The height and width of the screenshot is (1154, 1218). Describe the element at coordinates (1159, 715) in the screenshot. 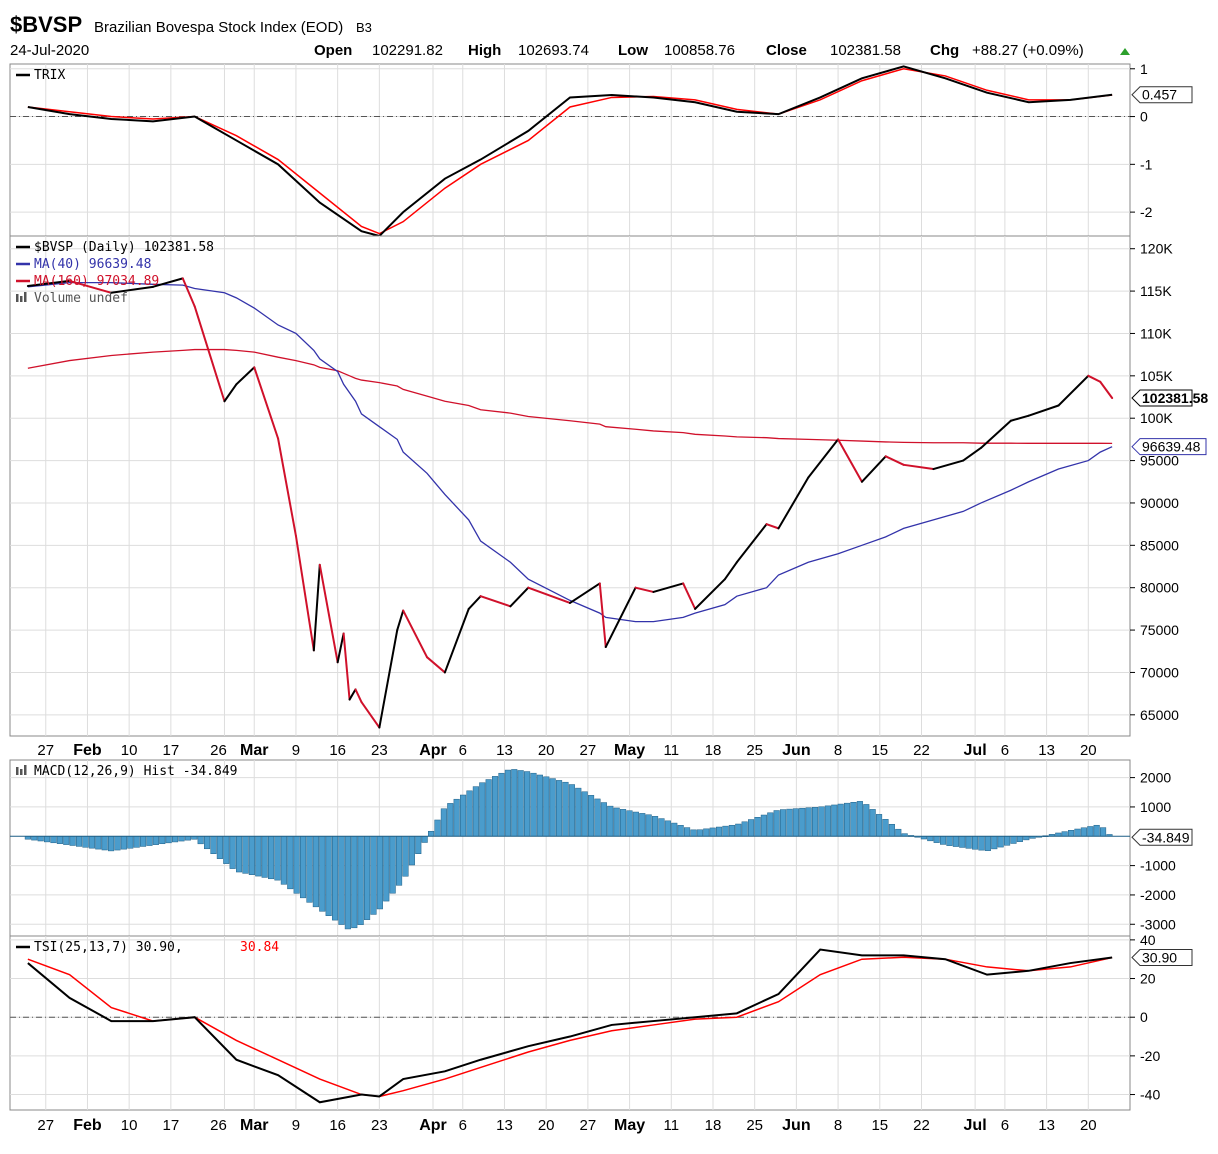

I see `y-tick-label: 65000` at that location.